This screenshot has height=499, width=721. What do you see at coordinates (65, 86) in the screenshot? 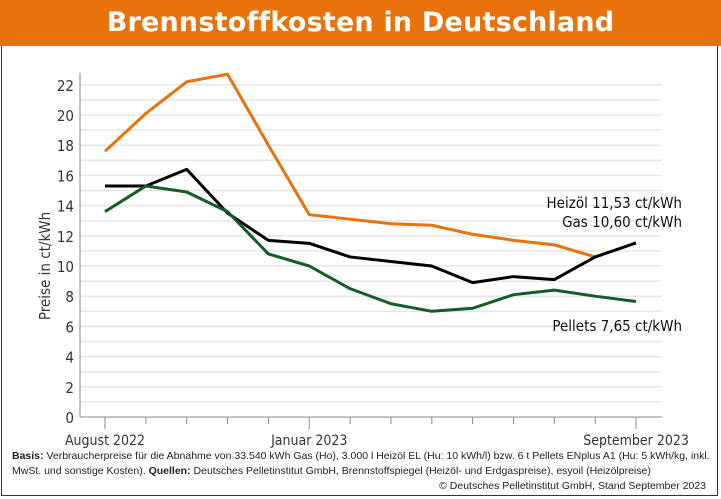
I see `y-tick-label: 22` at bounding box center [65, 86].